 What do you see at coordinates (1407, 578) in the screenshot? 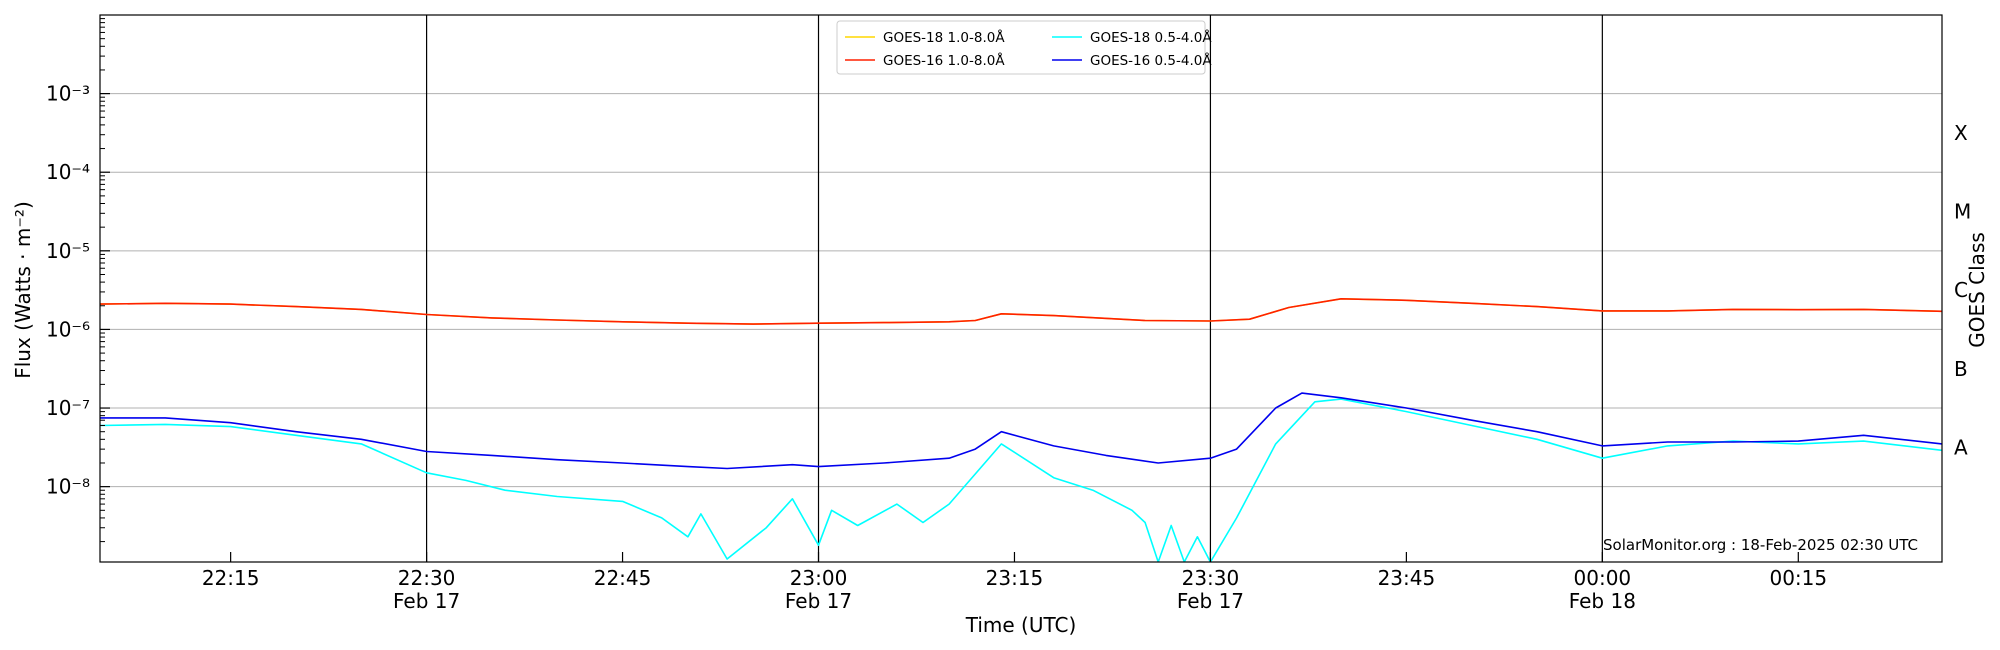
I see `x-tick-label: 23:45` at bounding box center [1407, 578].